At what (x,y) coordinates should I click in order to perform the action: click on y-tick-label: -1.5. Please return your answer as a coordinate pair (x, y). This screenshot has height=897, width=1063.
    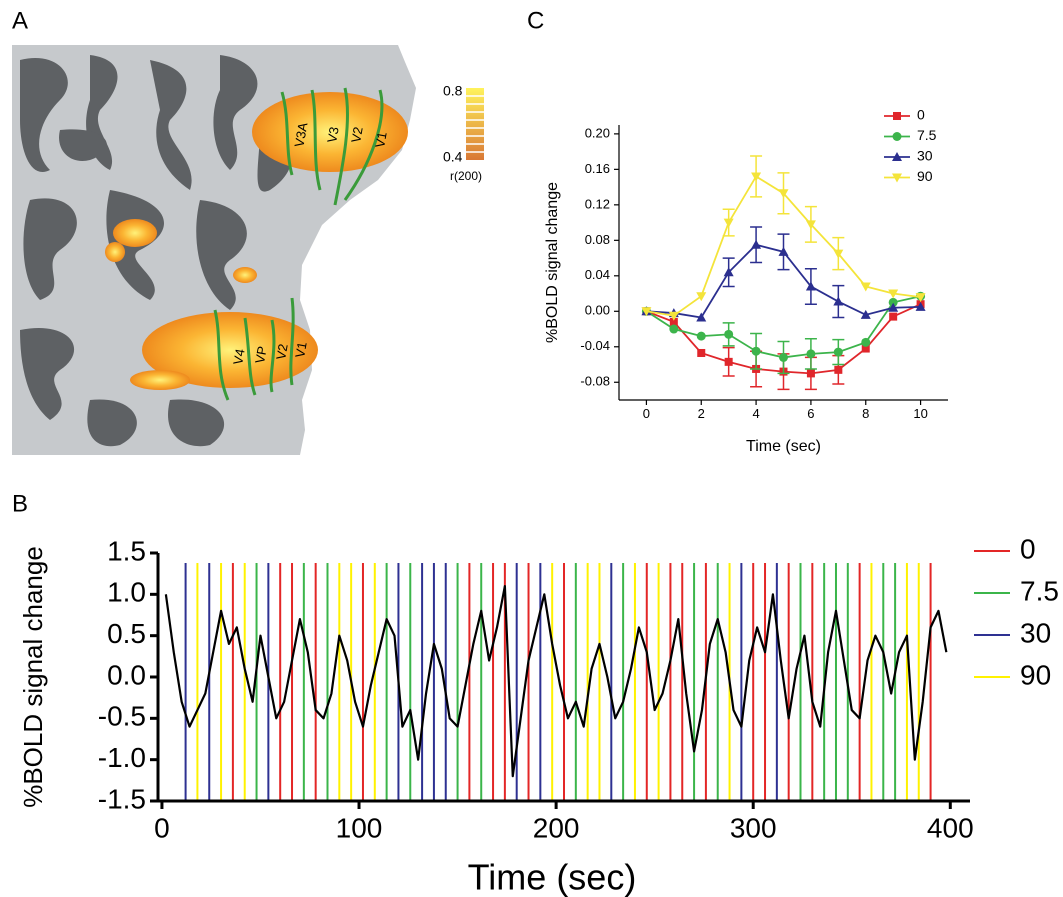
    Looking at the image, I should click on (122, 798).